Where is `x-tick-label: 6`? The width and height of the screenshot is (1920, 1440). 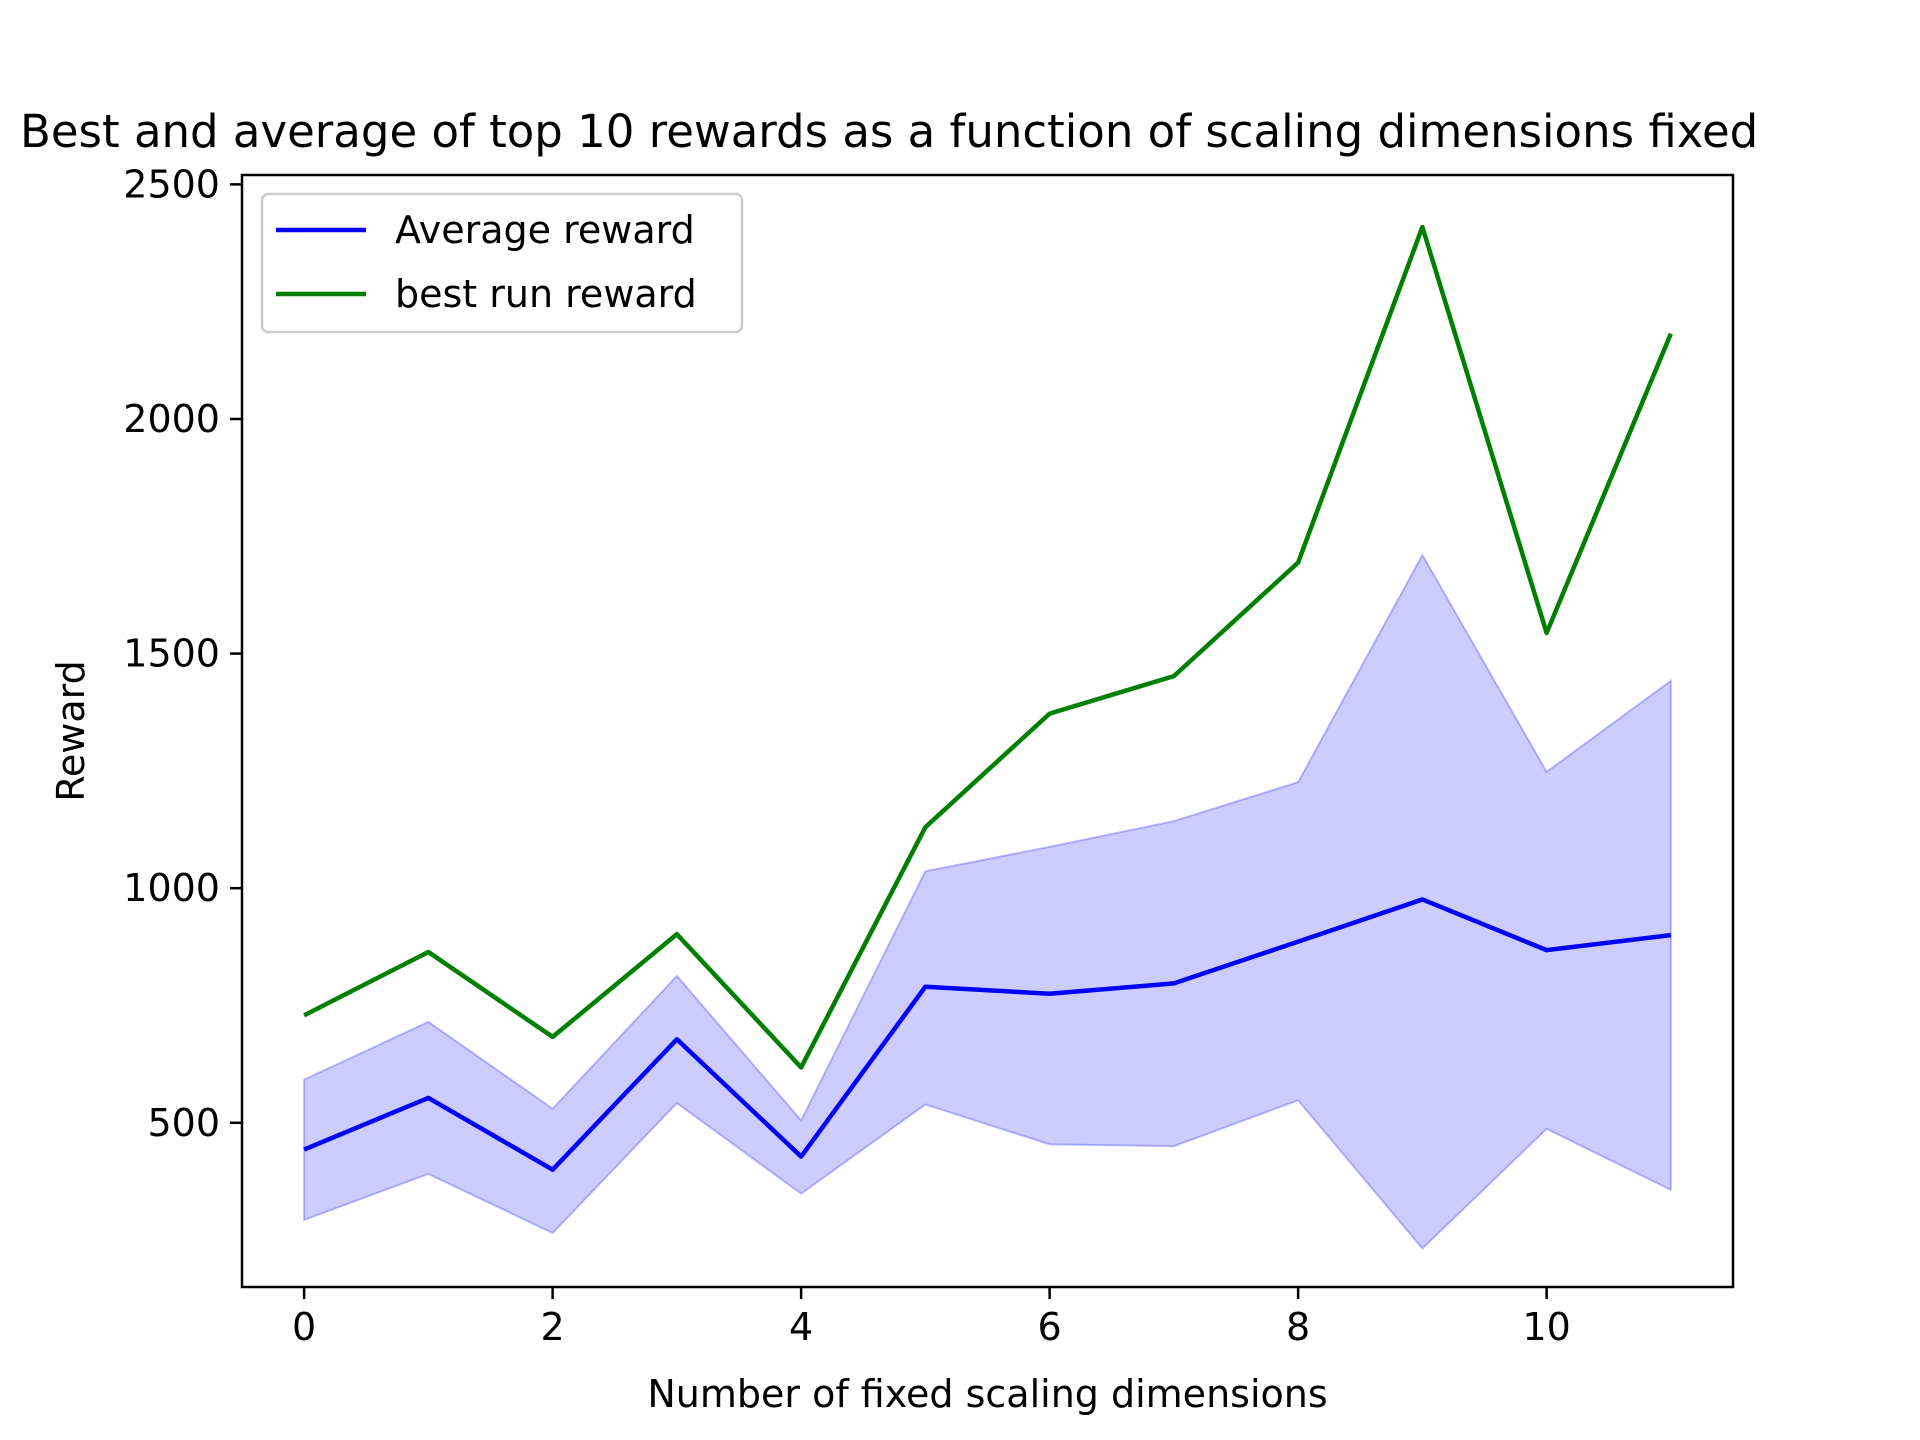 x-tick-label: 6 is located at coordinates (1050, 1327).